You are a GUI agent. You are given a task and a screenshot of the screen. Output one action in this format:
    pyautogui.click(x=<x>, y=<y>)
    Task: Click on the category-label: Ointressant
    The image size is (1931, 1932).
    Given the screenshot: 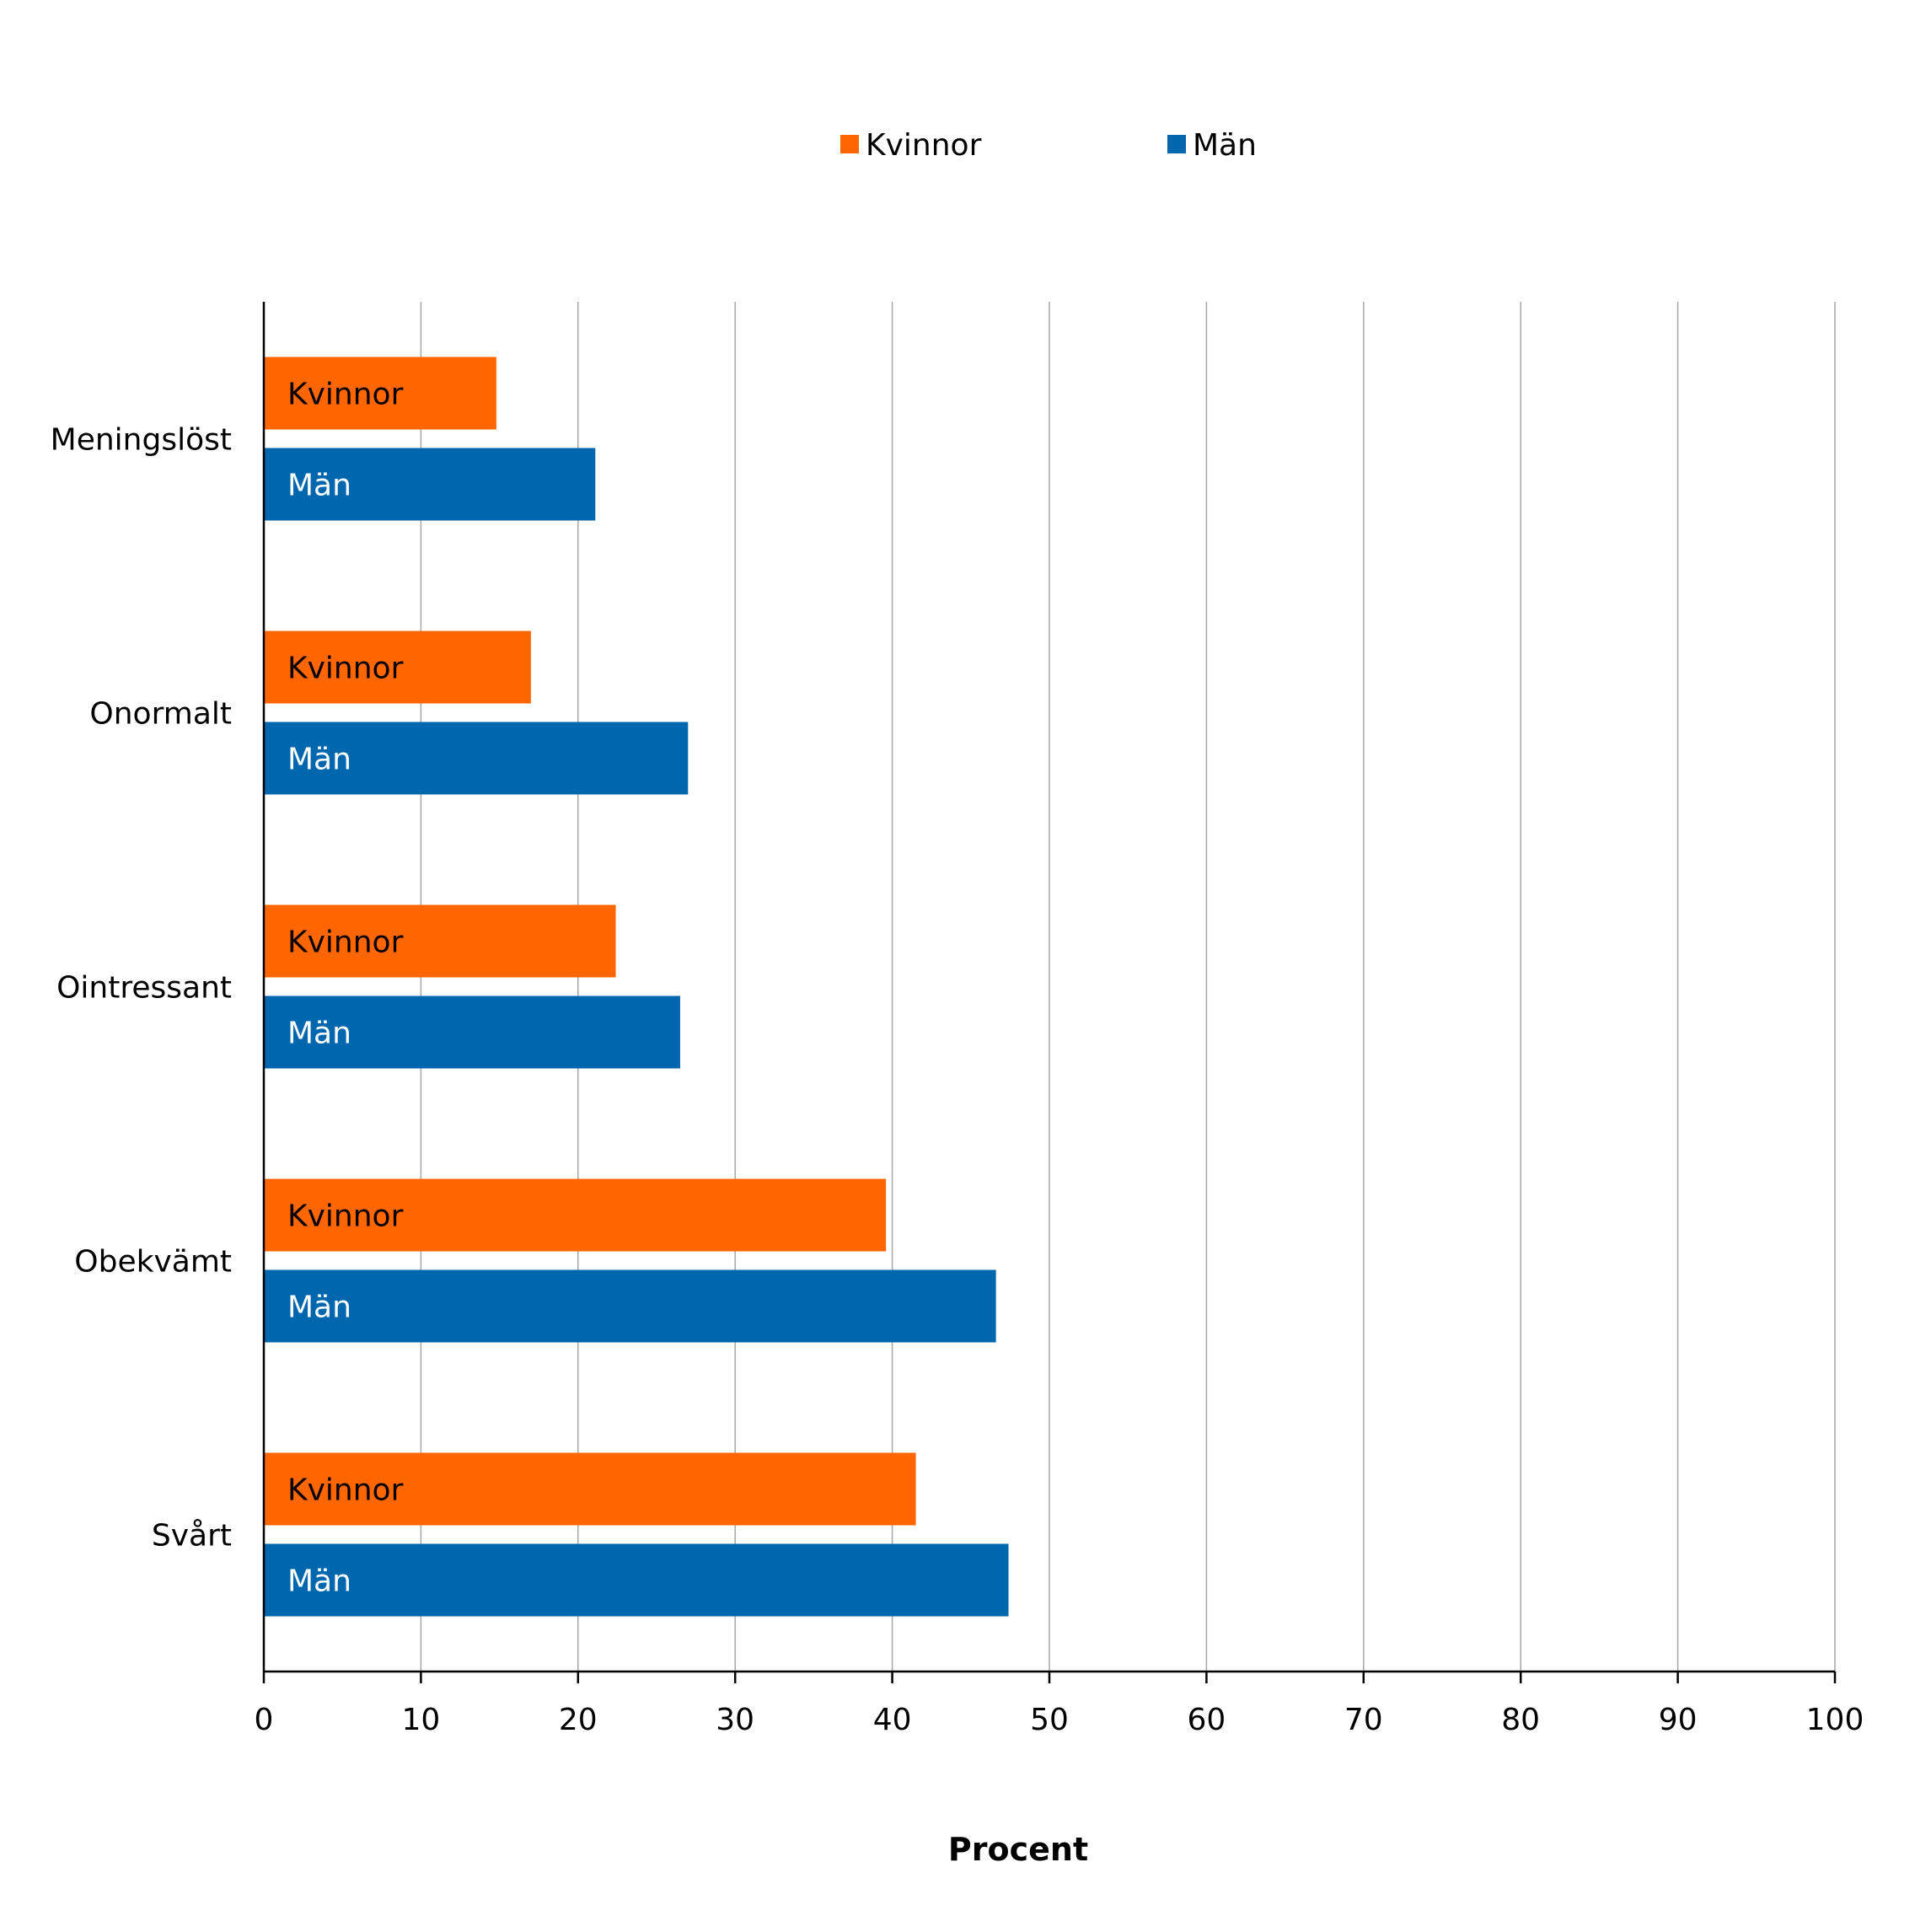 What is the action you would take?
    pyautogui.click(x=144, y=988)
    